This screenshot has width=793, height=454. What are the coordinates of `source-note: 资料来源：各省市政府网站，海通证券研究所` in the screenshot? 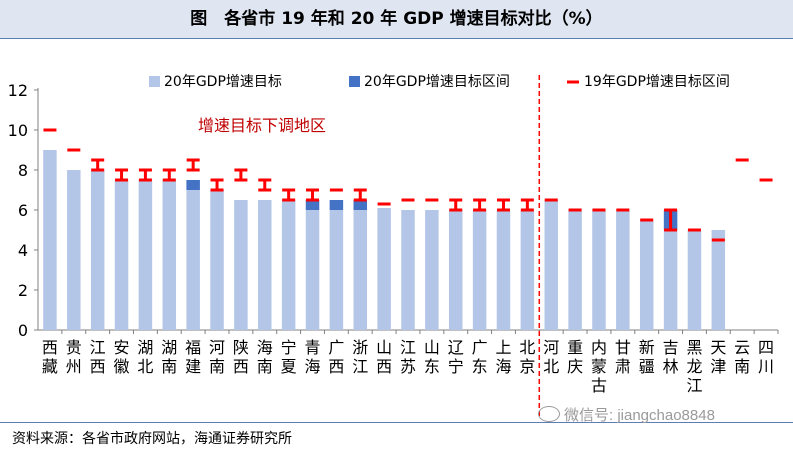 It's located at (152, 439).